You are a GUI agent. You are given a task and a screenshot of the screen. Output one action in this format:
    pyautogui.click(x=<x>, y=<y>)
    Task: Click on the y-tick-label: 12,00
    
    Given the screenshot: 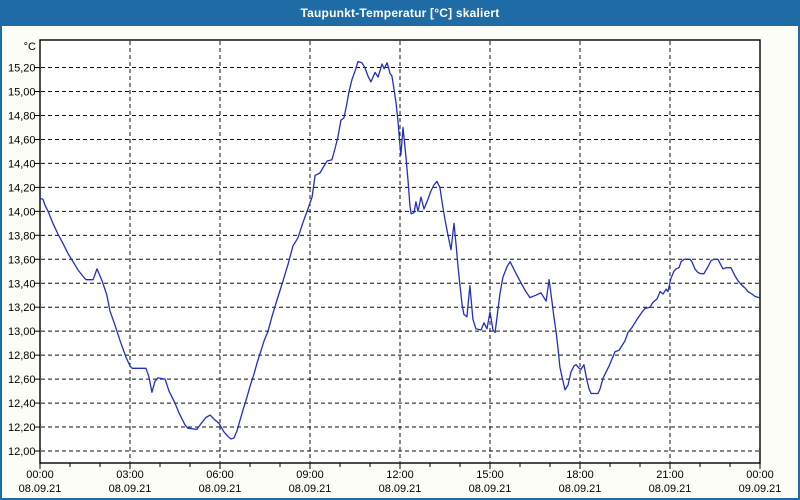 What is the action you would take?
    pyautogui.click(x=22, y=452)
    